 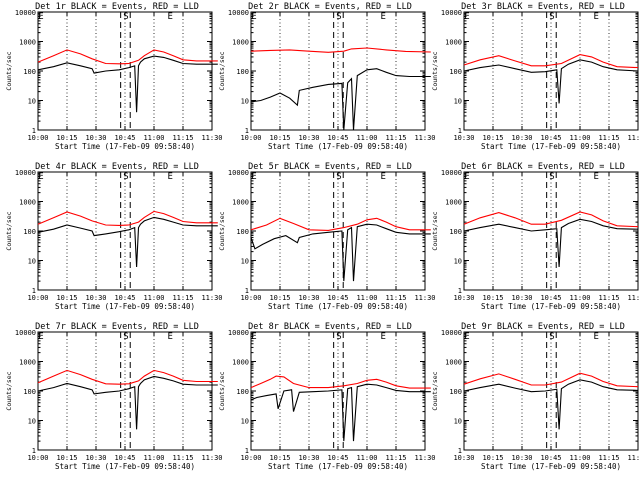 What do you see at coordinates (117, 167) in the screenshot?
I see `panel-title: Det 4r BLACK = Events, RED = LLD` at bounding box center [117, 167].